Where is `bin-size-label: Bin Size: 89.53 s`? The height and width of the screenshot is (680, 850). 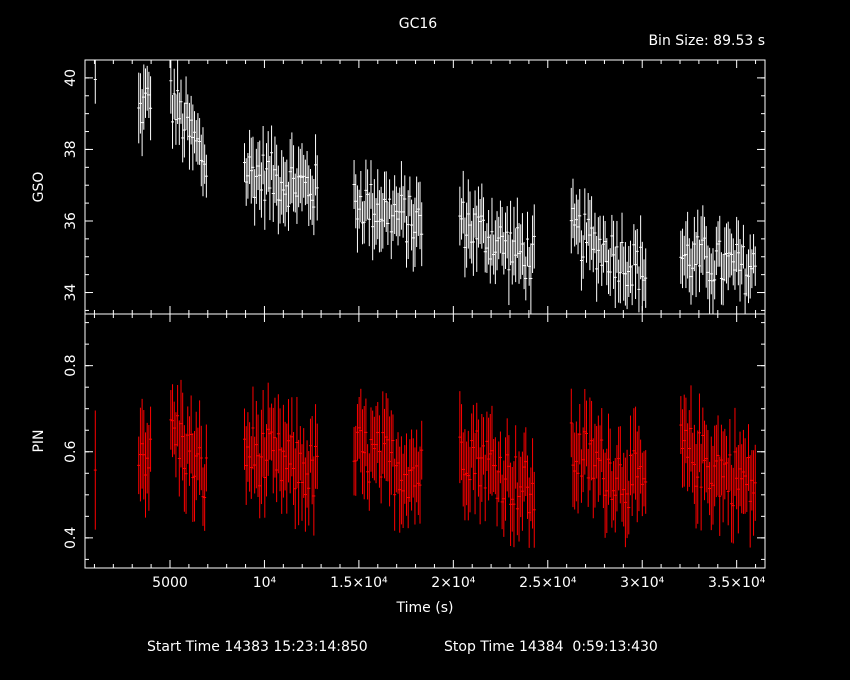 bin-size-label: Bin Size: 89.53 s is located at coordinates (706, 41).